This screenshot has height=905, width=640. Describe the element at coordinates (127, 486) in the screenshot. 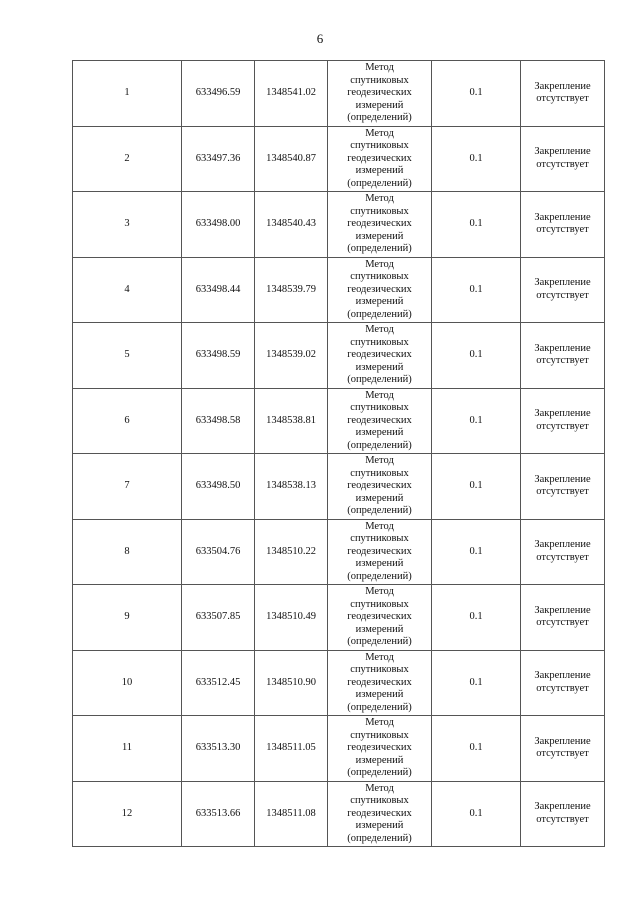

I see `point-number: 7` at that location.